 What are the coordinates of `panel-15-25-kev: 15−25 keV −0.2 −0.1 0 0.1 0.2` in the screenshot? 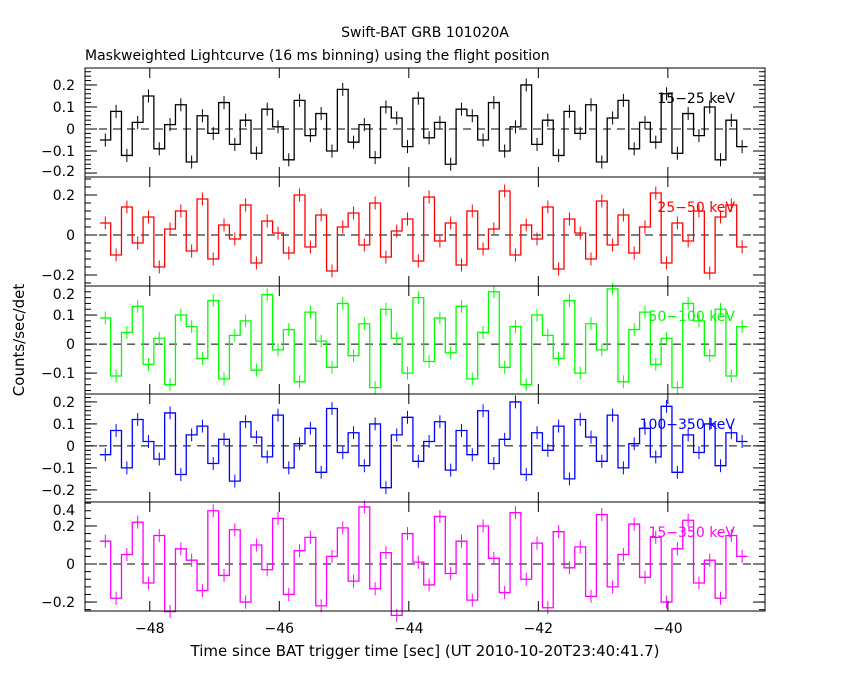 It's located at (403, 123).